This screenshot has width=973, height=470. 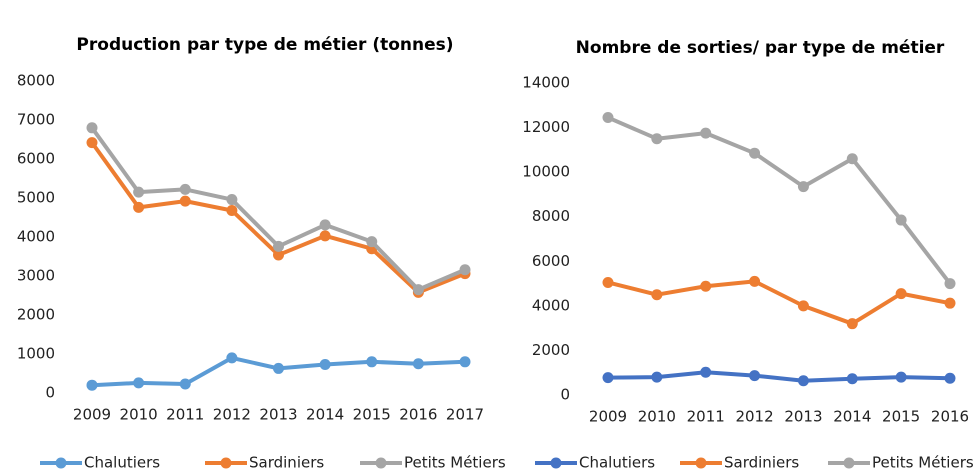 What do you see at coordinates (372, 415) in the screenshot?
I see `x-tick-label: 2015` at bounding box center [372, 415].